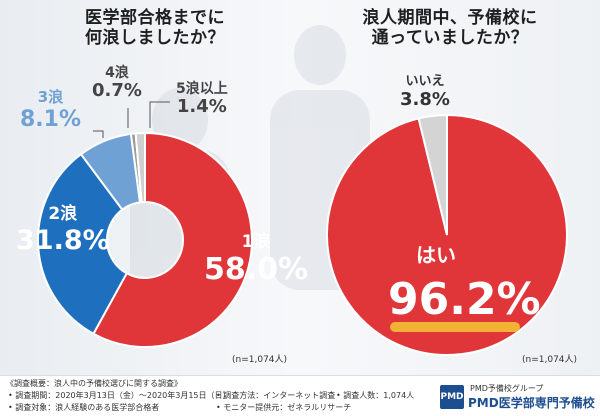 The image size is (600, 416). I want to click on survey-monitor: • モニター提供元：ゼネラルリサーチ, so click(284, 407).